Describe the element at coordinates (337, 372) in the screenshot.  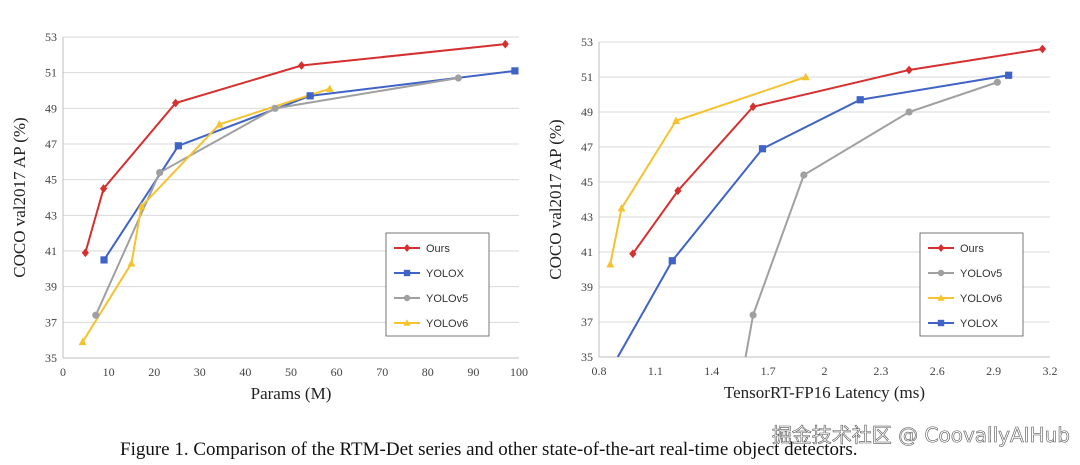
I see `x-tick-label-60: 60` at that location.